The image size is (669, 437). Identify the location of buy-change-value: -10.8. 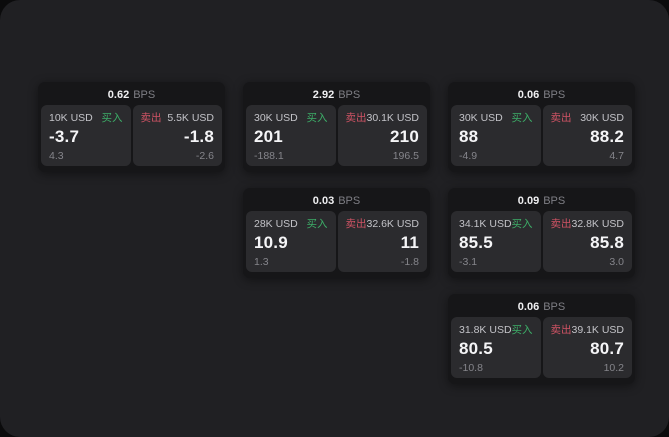
(471, 368).